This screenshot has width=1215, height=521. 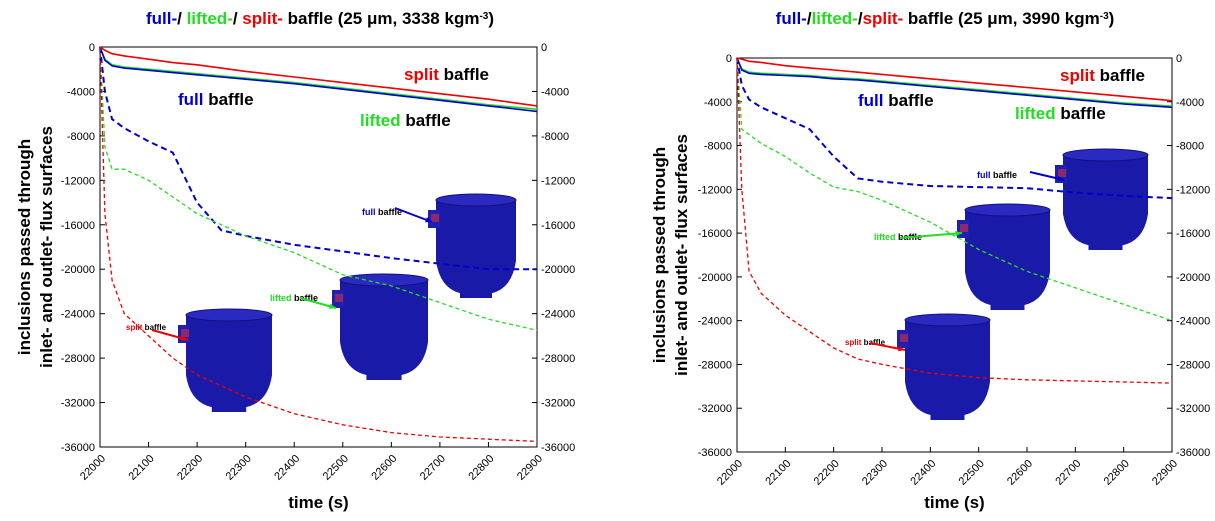 I want to click on title-part: baffle (25 μm, 3990 kgm, so click(x=1001, y=18).